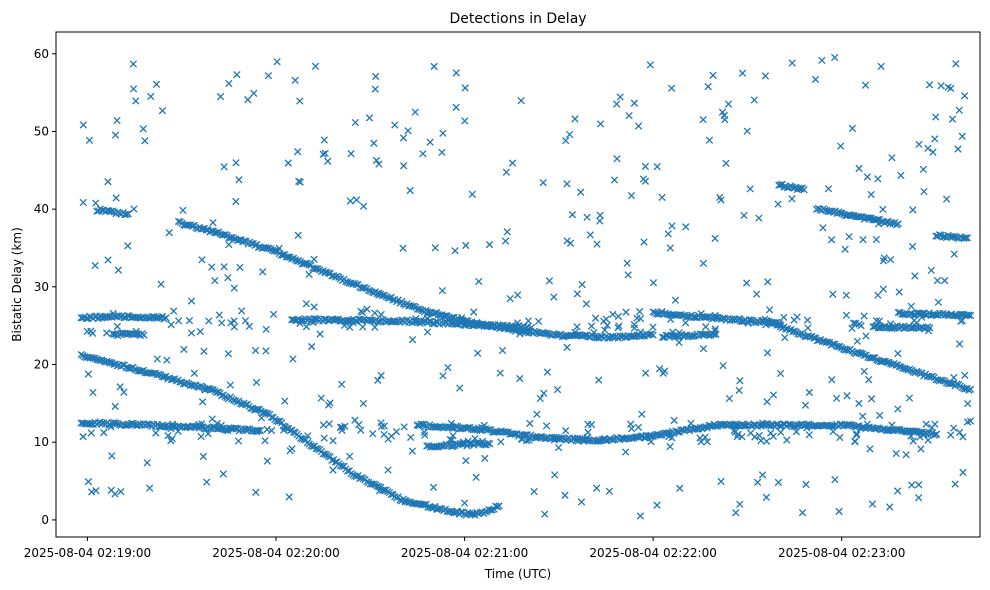 The width and height of the screenshot is (990, 590). Describe the element at coordinates (517, 574) in the screenshot. I see `x-axis-label: Time (UTC)` at that location.